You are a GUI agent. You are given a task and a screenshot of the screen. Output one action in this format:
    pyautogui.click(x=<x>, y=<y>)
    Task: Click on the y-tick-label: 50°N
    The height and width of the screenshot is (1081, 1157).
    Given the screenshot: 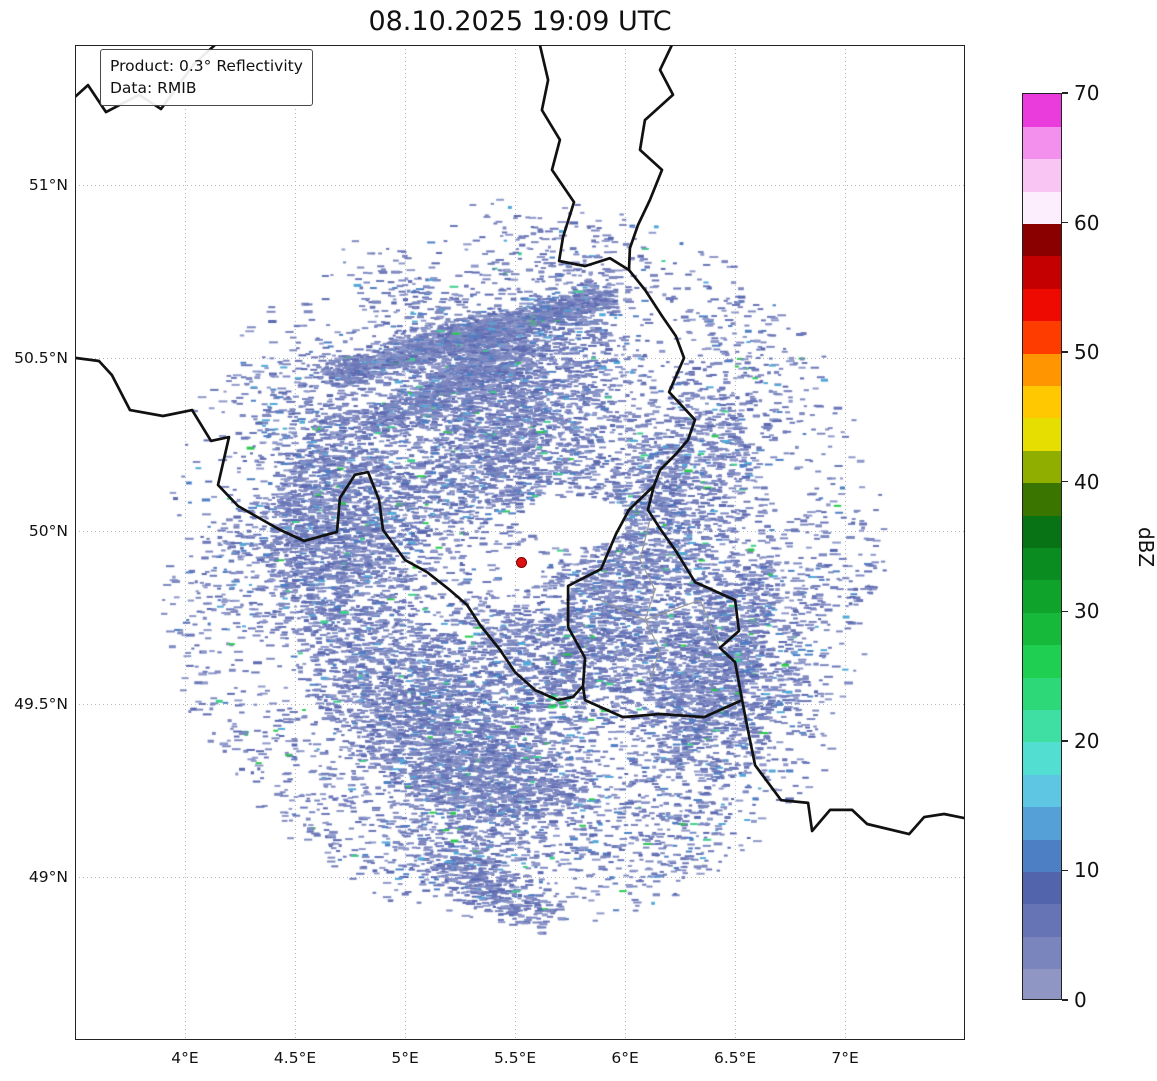 What is the action you would take?
    pyautogui.click(x=48, y=531)
    